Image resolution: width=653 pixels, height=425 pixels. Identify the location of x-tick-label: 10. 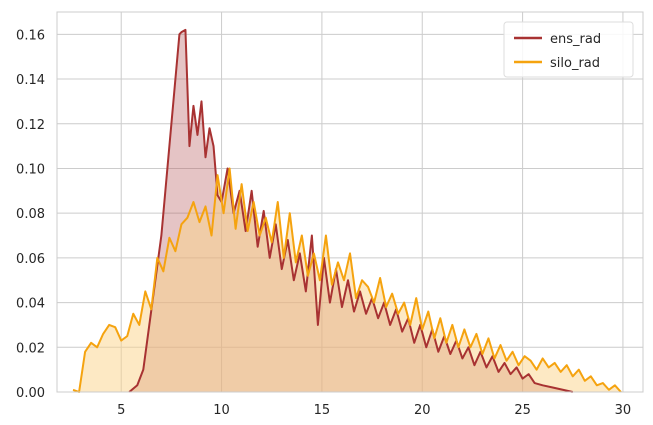
(221, 410).